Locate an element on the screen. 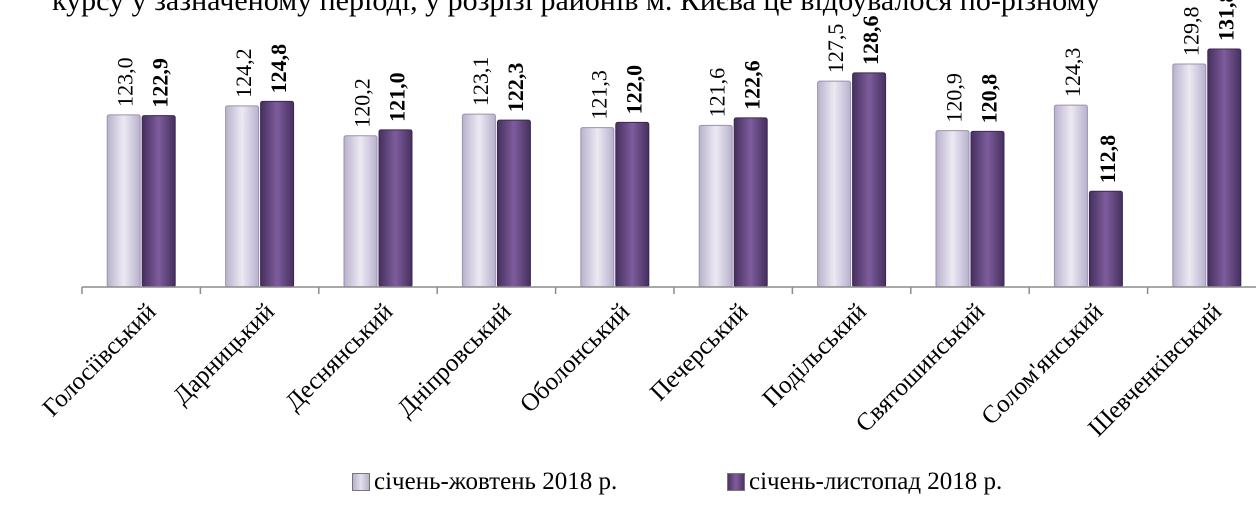 The height and width of the screenshot is (510, 1256). legend-label-series-1: січень-жовтень 2018 р. is located at coordinates (496, 481).